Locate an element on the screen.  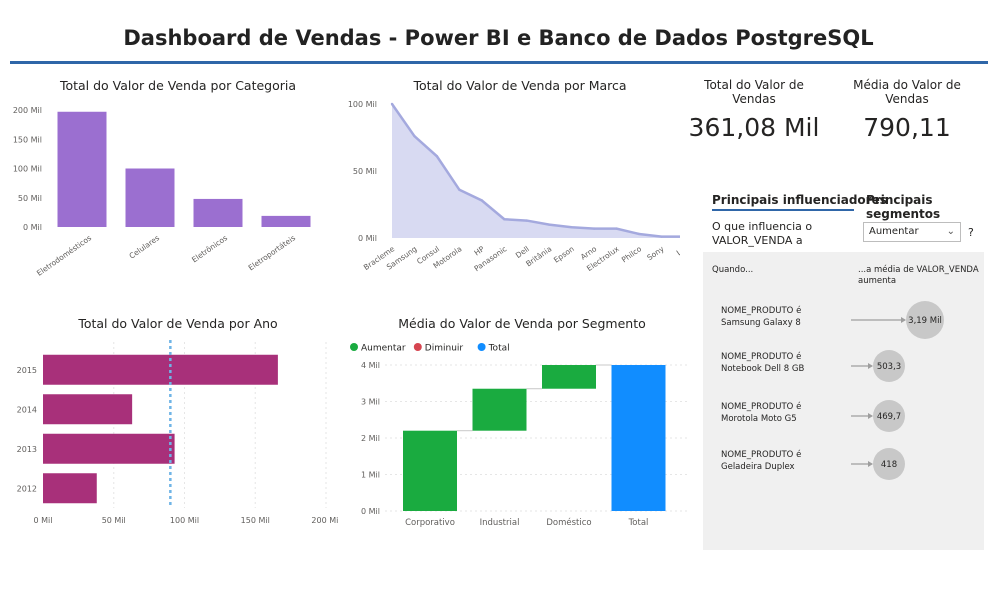
legend-label: Aumentar is located at coordinates (383, 349).